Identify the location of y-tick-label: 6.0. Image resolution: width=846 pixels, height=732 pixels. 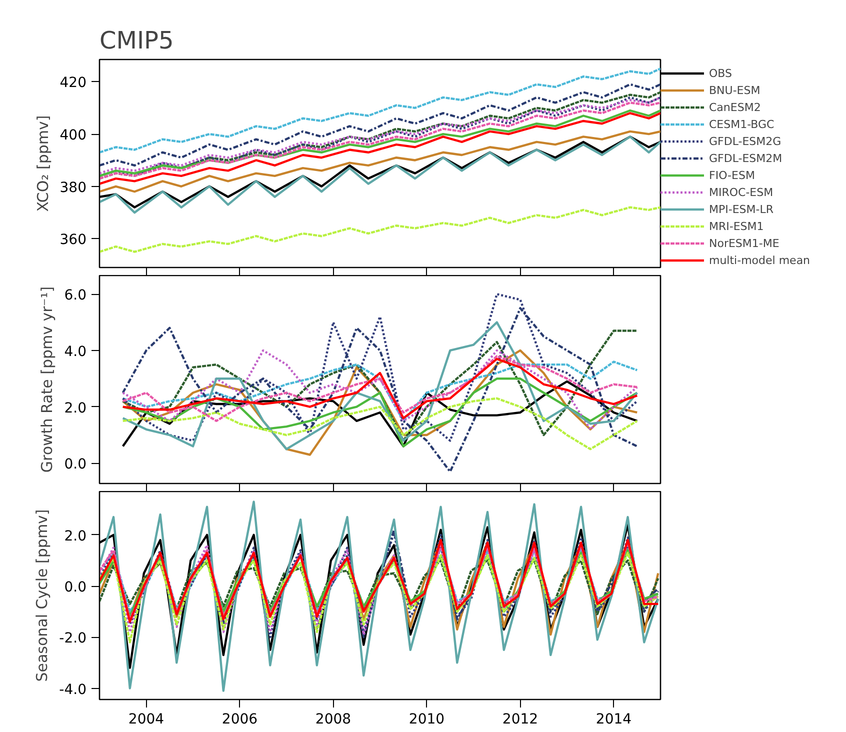
(75, 296).